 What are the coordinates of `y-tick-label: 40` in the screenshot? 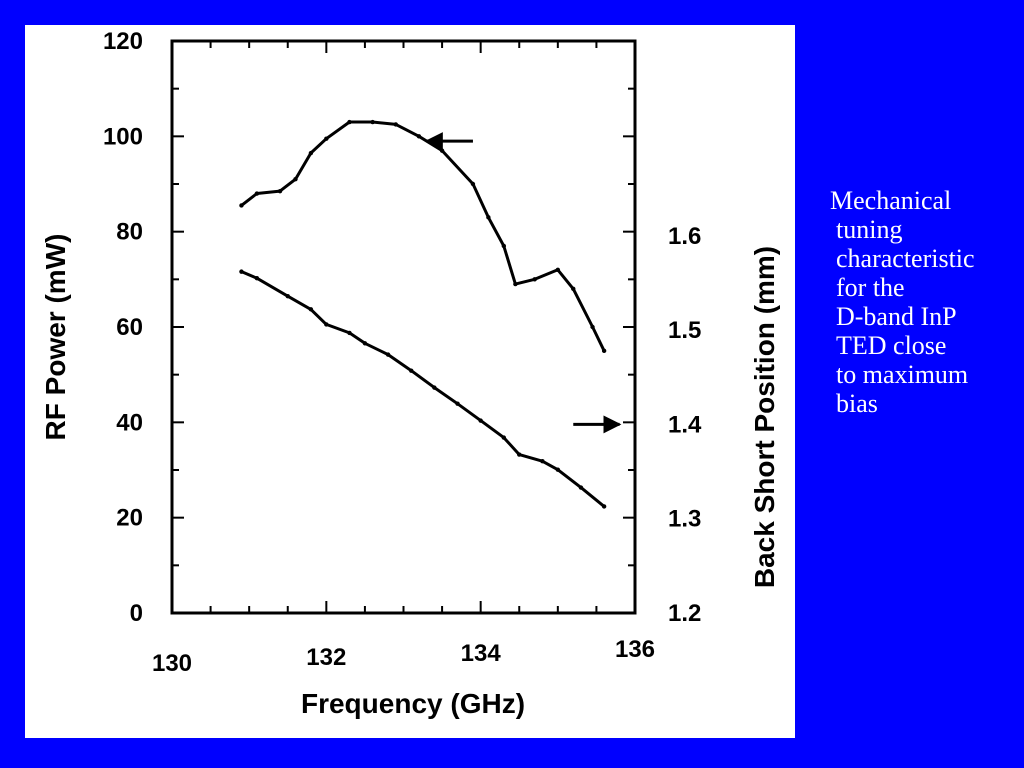 It's located at (129, 422).